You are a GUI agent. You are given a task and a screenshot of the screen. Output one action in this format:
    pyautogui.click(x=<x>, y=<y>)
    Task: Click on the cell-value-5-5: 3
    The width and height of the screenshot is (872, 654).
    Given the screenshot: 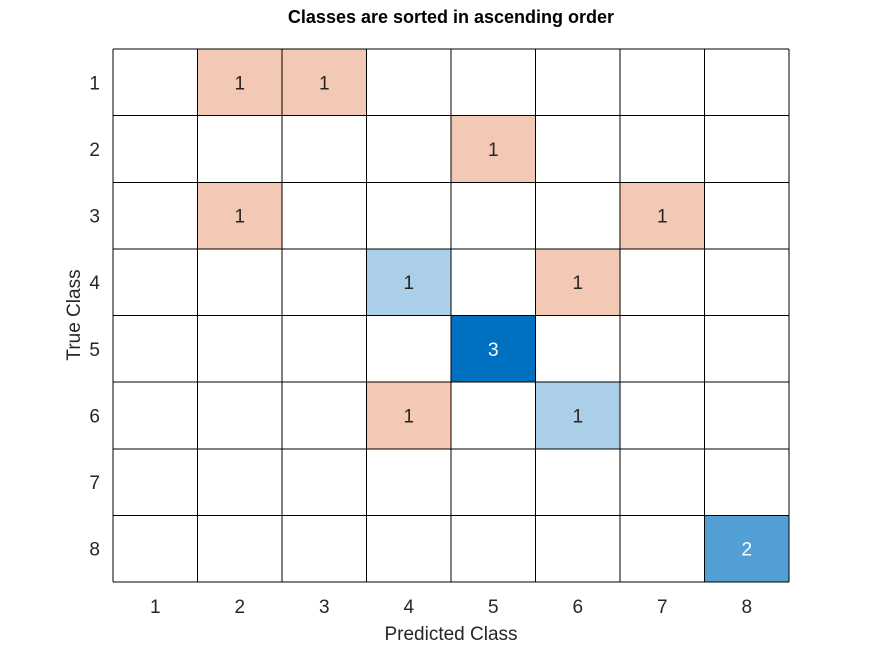 What is the action you would take?
    pyautogui.click(x=493, y=350)
    